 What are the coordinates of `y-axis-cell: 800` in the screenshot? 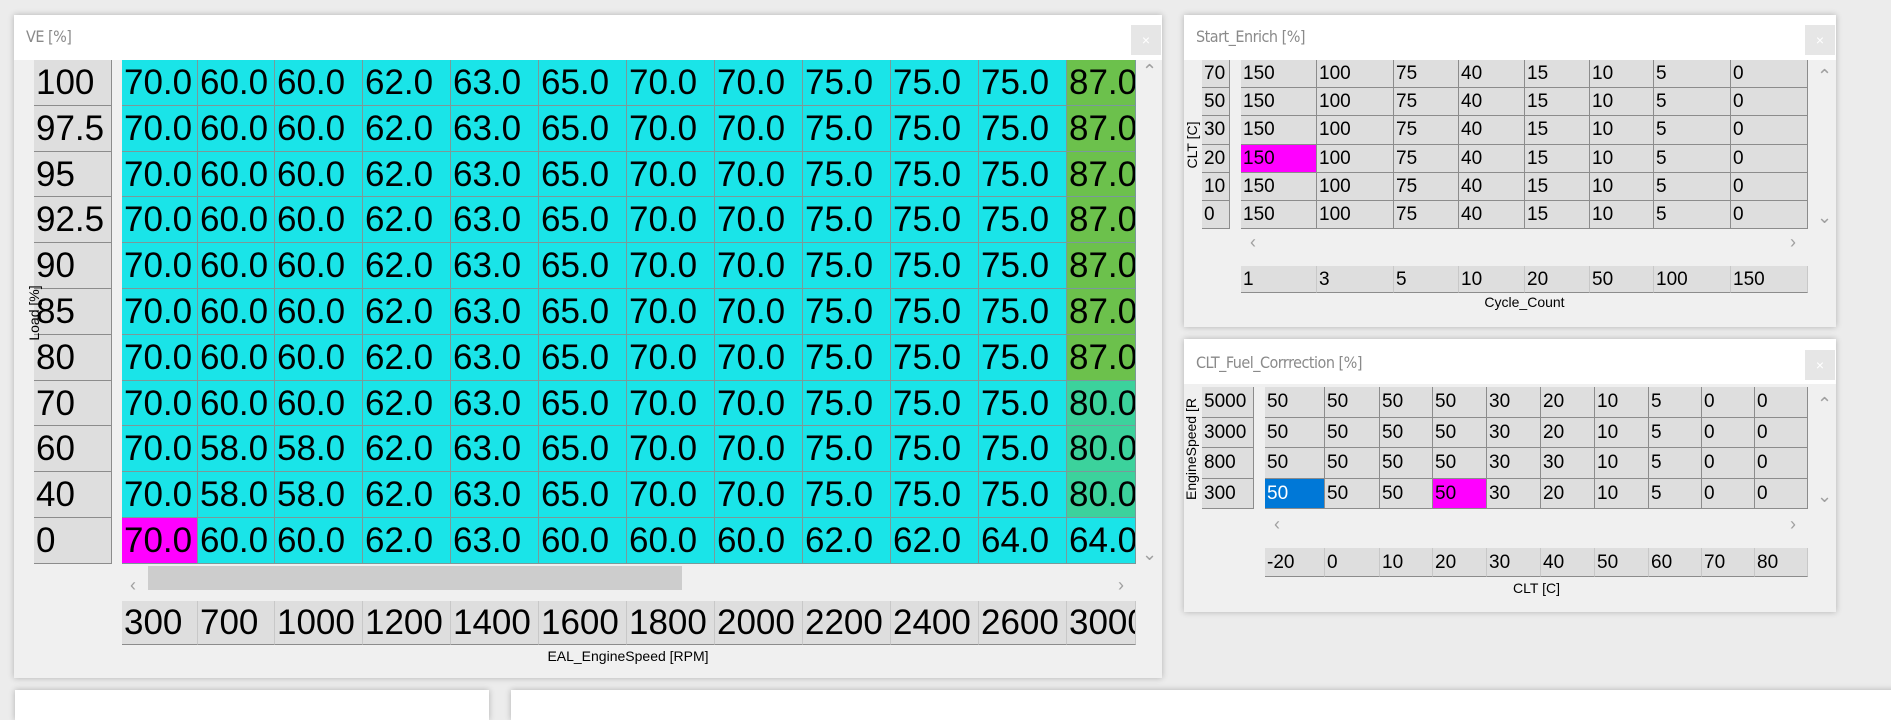 It's located at (1228, 463).